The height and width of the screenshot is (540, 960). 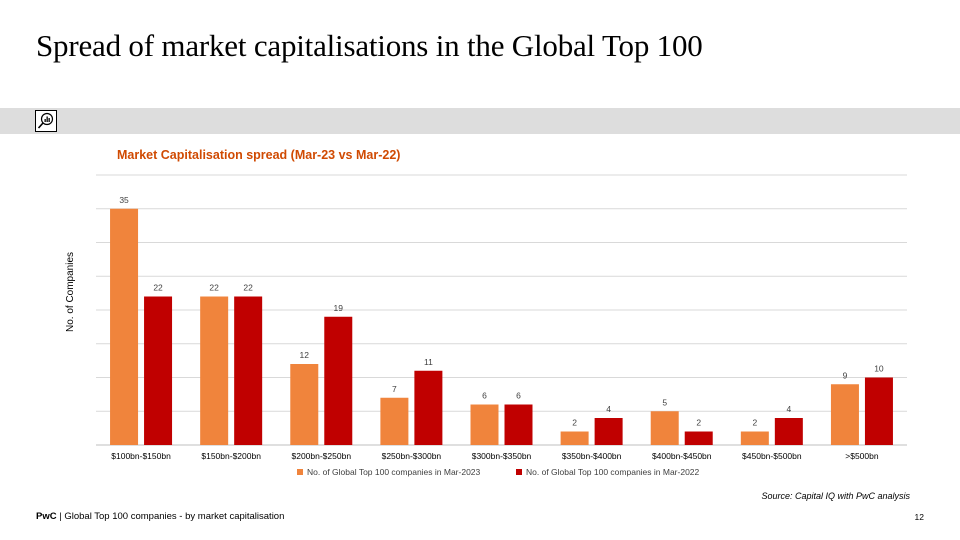 What do you see at coordinates (70, 292) in the screenshot?
I see `y-axis-label: No. of Companies` at bounding box center [70, 292].